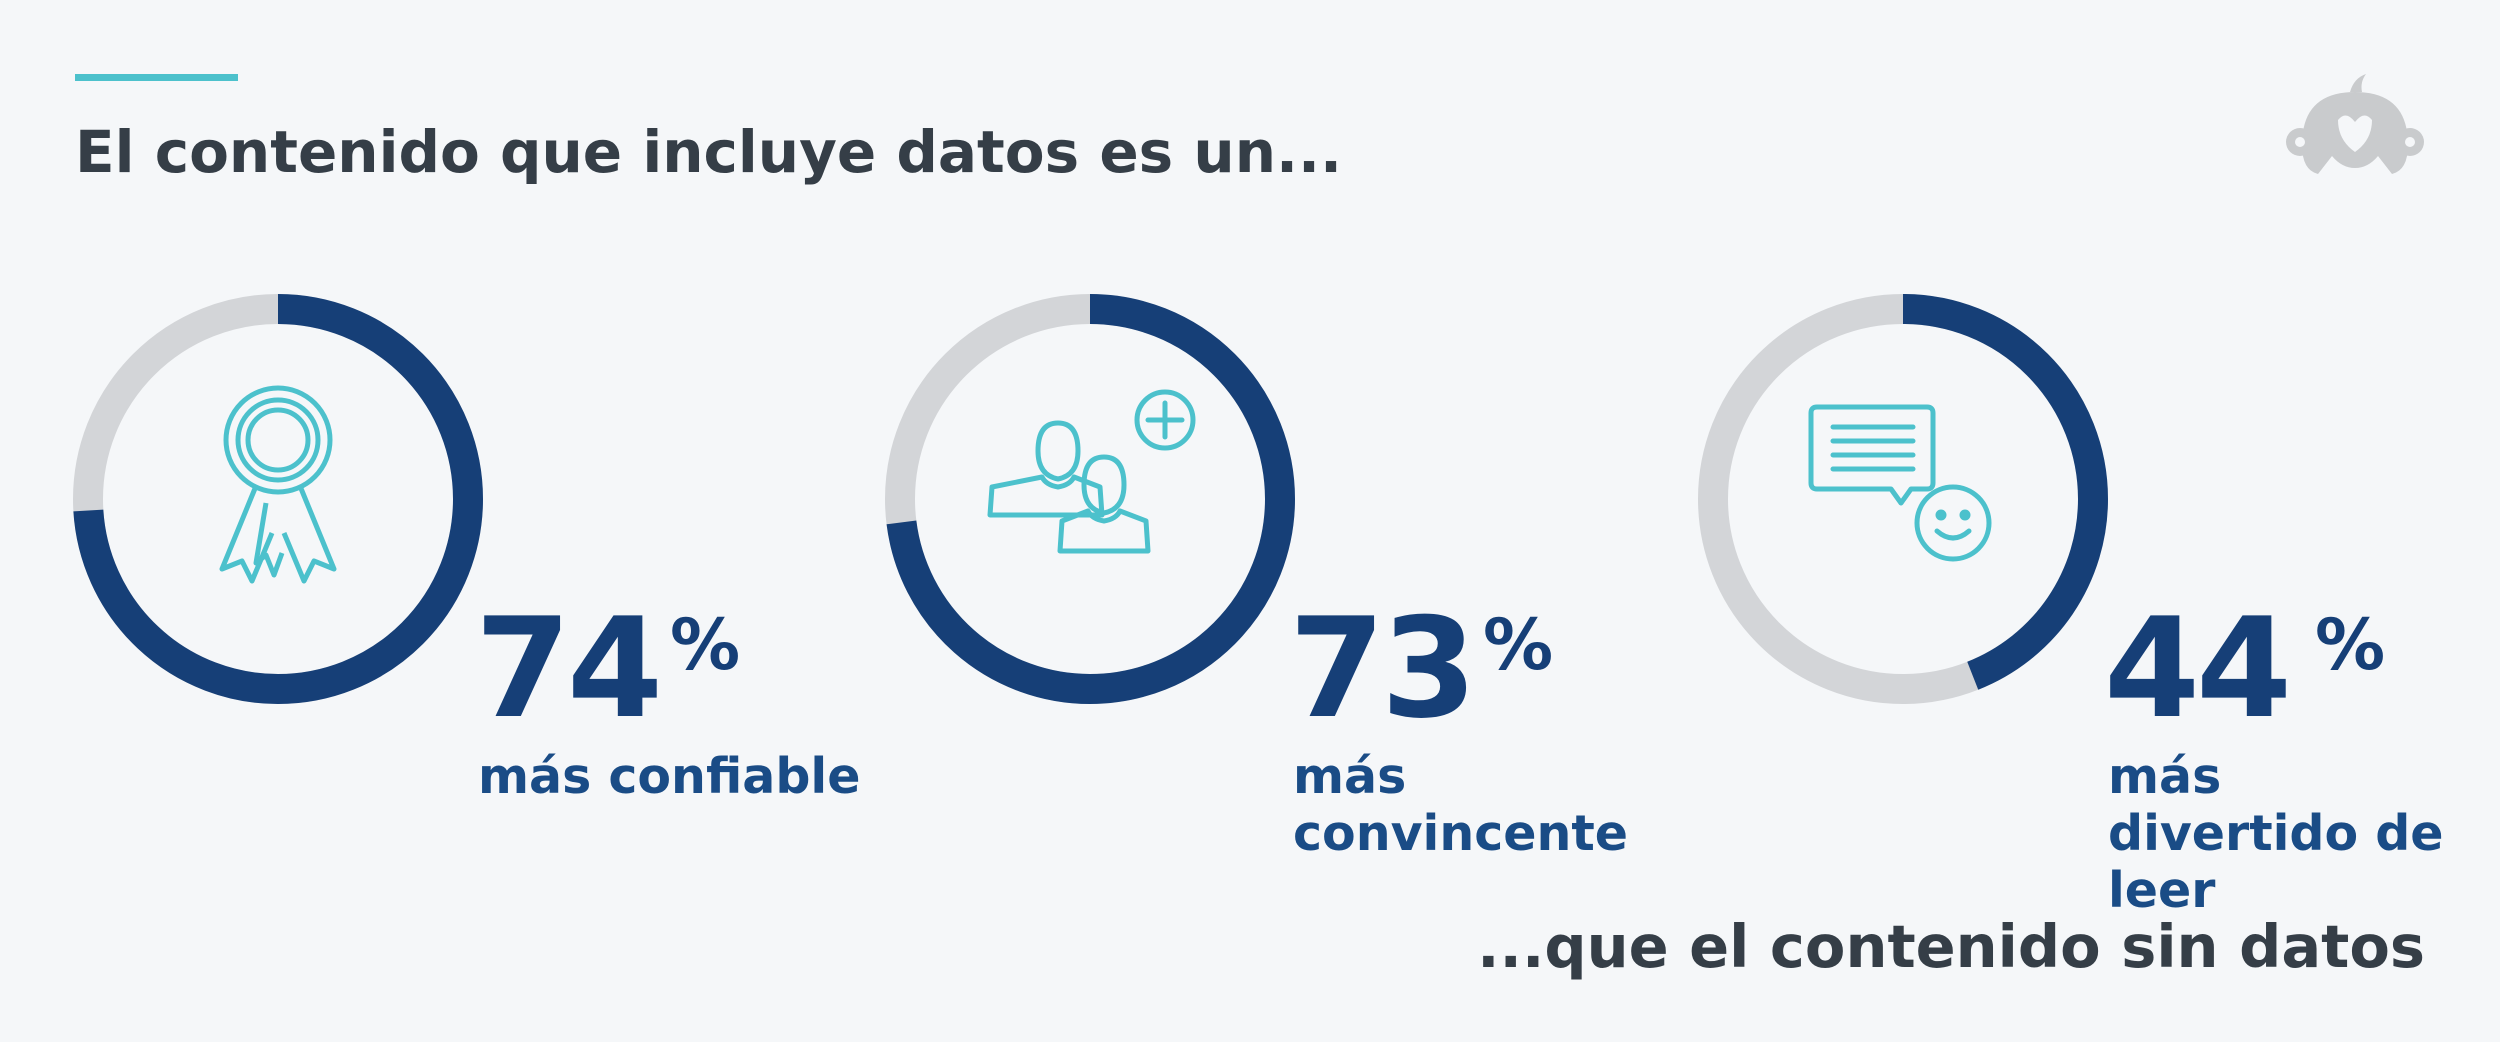 This screenshot has height=1042, width=2500. What do you see at coordinates (2198, 668) in the screenshot?
I see `stat-value: 44` at bounding box center [2198, 668].